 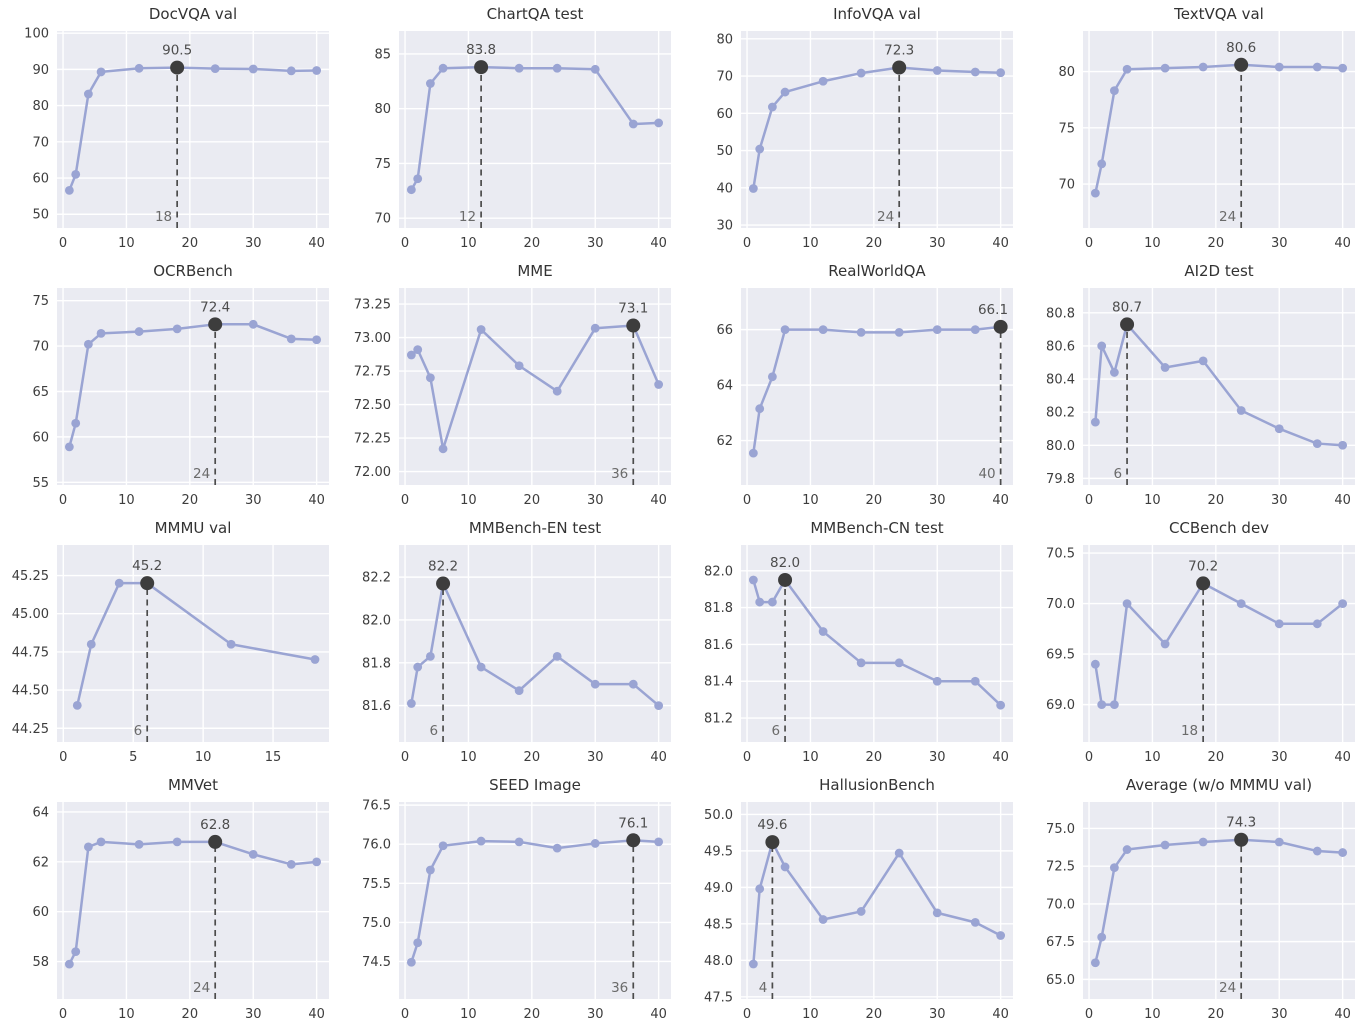 What do you see at coordinates (273, 757) in the screenshot?
I see `x-tick-label: 15` at bounding box center [273, 757].